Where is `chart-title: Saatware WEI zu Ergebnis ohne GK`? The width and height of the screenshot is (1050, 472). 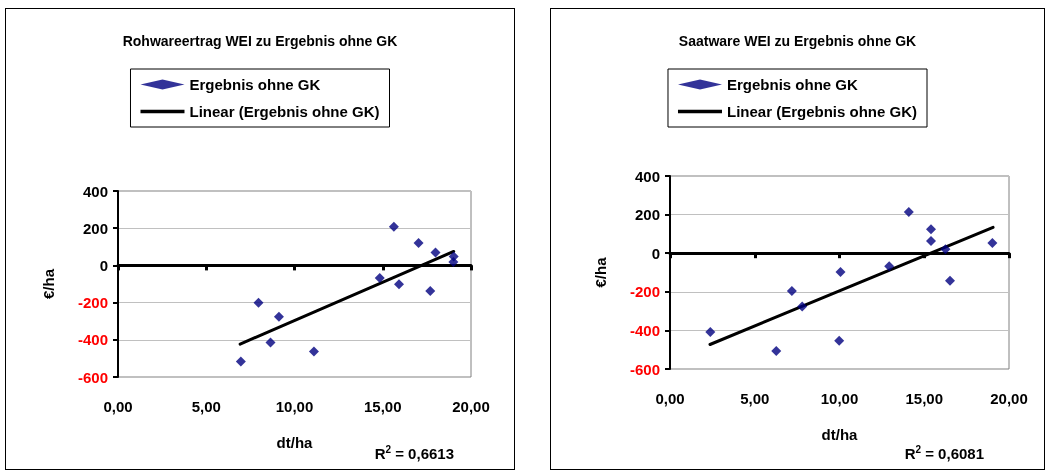
chart-title: Saatware WEI zu Ergebnis ohne GK is located at coordinates (797, 41).